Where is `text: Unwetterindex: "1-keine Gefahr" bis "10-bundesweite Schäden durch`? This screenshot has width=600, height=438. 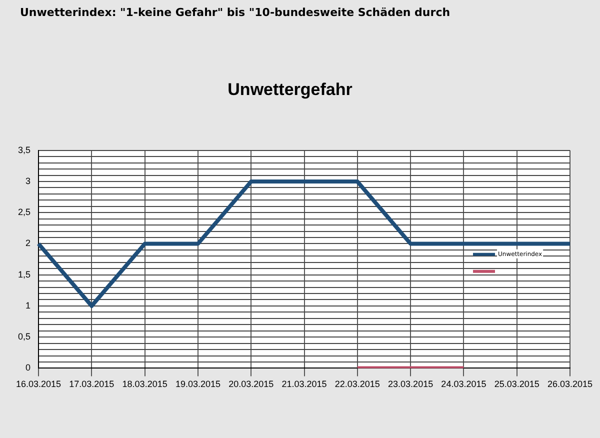 text: Unwetterindex: "1-keine Gefahr" bis "10-bundesweite Schäden durch is located at coordinates (235, 12).